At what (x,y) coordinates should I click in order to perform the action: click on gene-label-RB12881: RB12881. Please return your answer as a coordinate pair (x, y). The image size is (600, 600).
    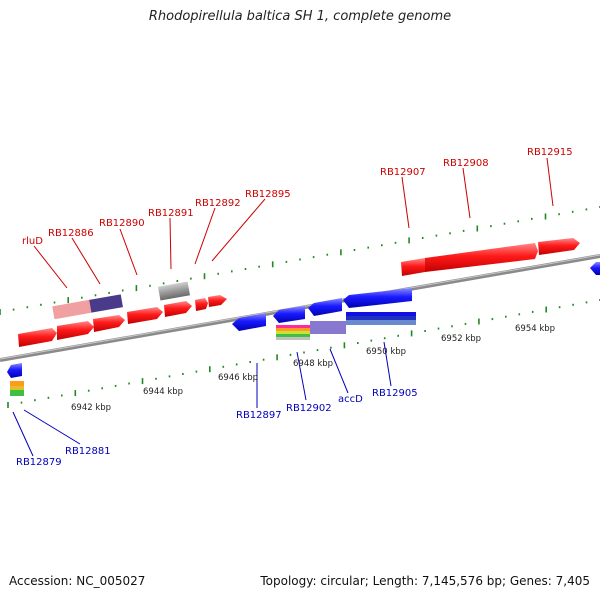
    Looking at the image, I should click on (88, 451).